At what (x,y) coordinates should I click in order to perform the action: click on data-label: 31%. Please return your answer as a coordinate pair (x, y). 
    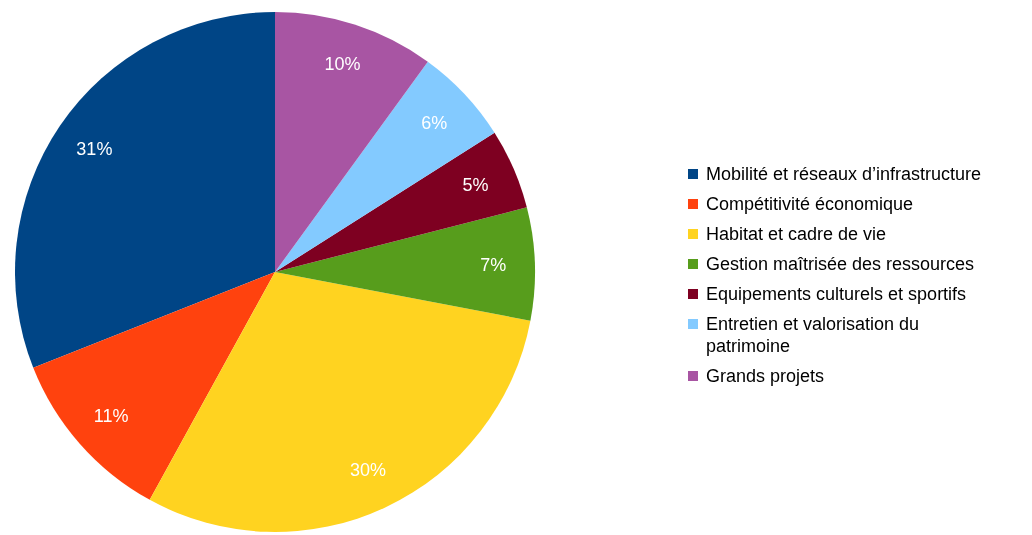
    Looking at the image, I should click on (94, 149).